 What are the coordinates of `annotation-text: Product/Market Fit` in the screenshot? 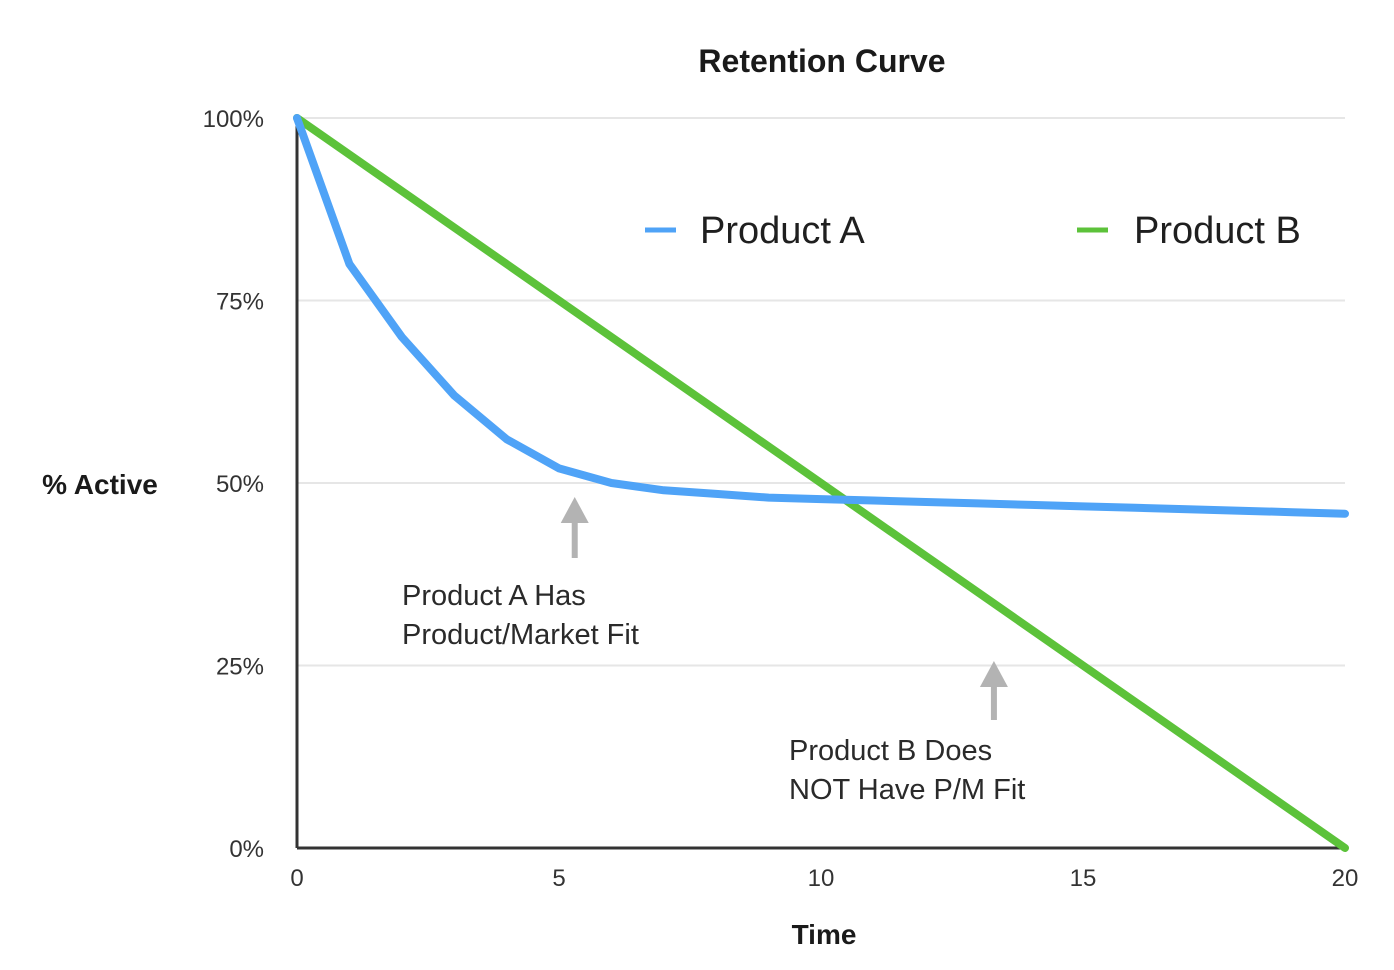 It's located at (520, 635).